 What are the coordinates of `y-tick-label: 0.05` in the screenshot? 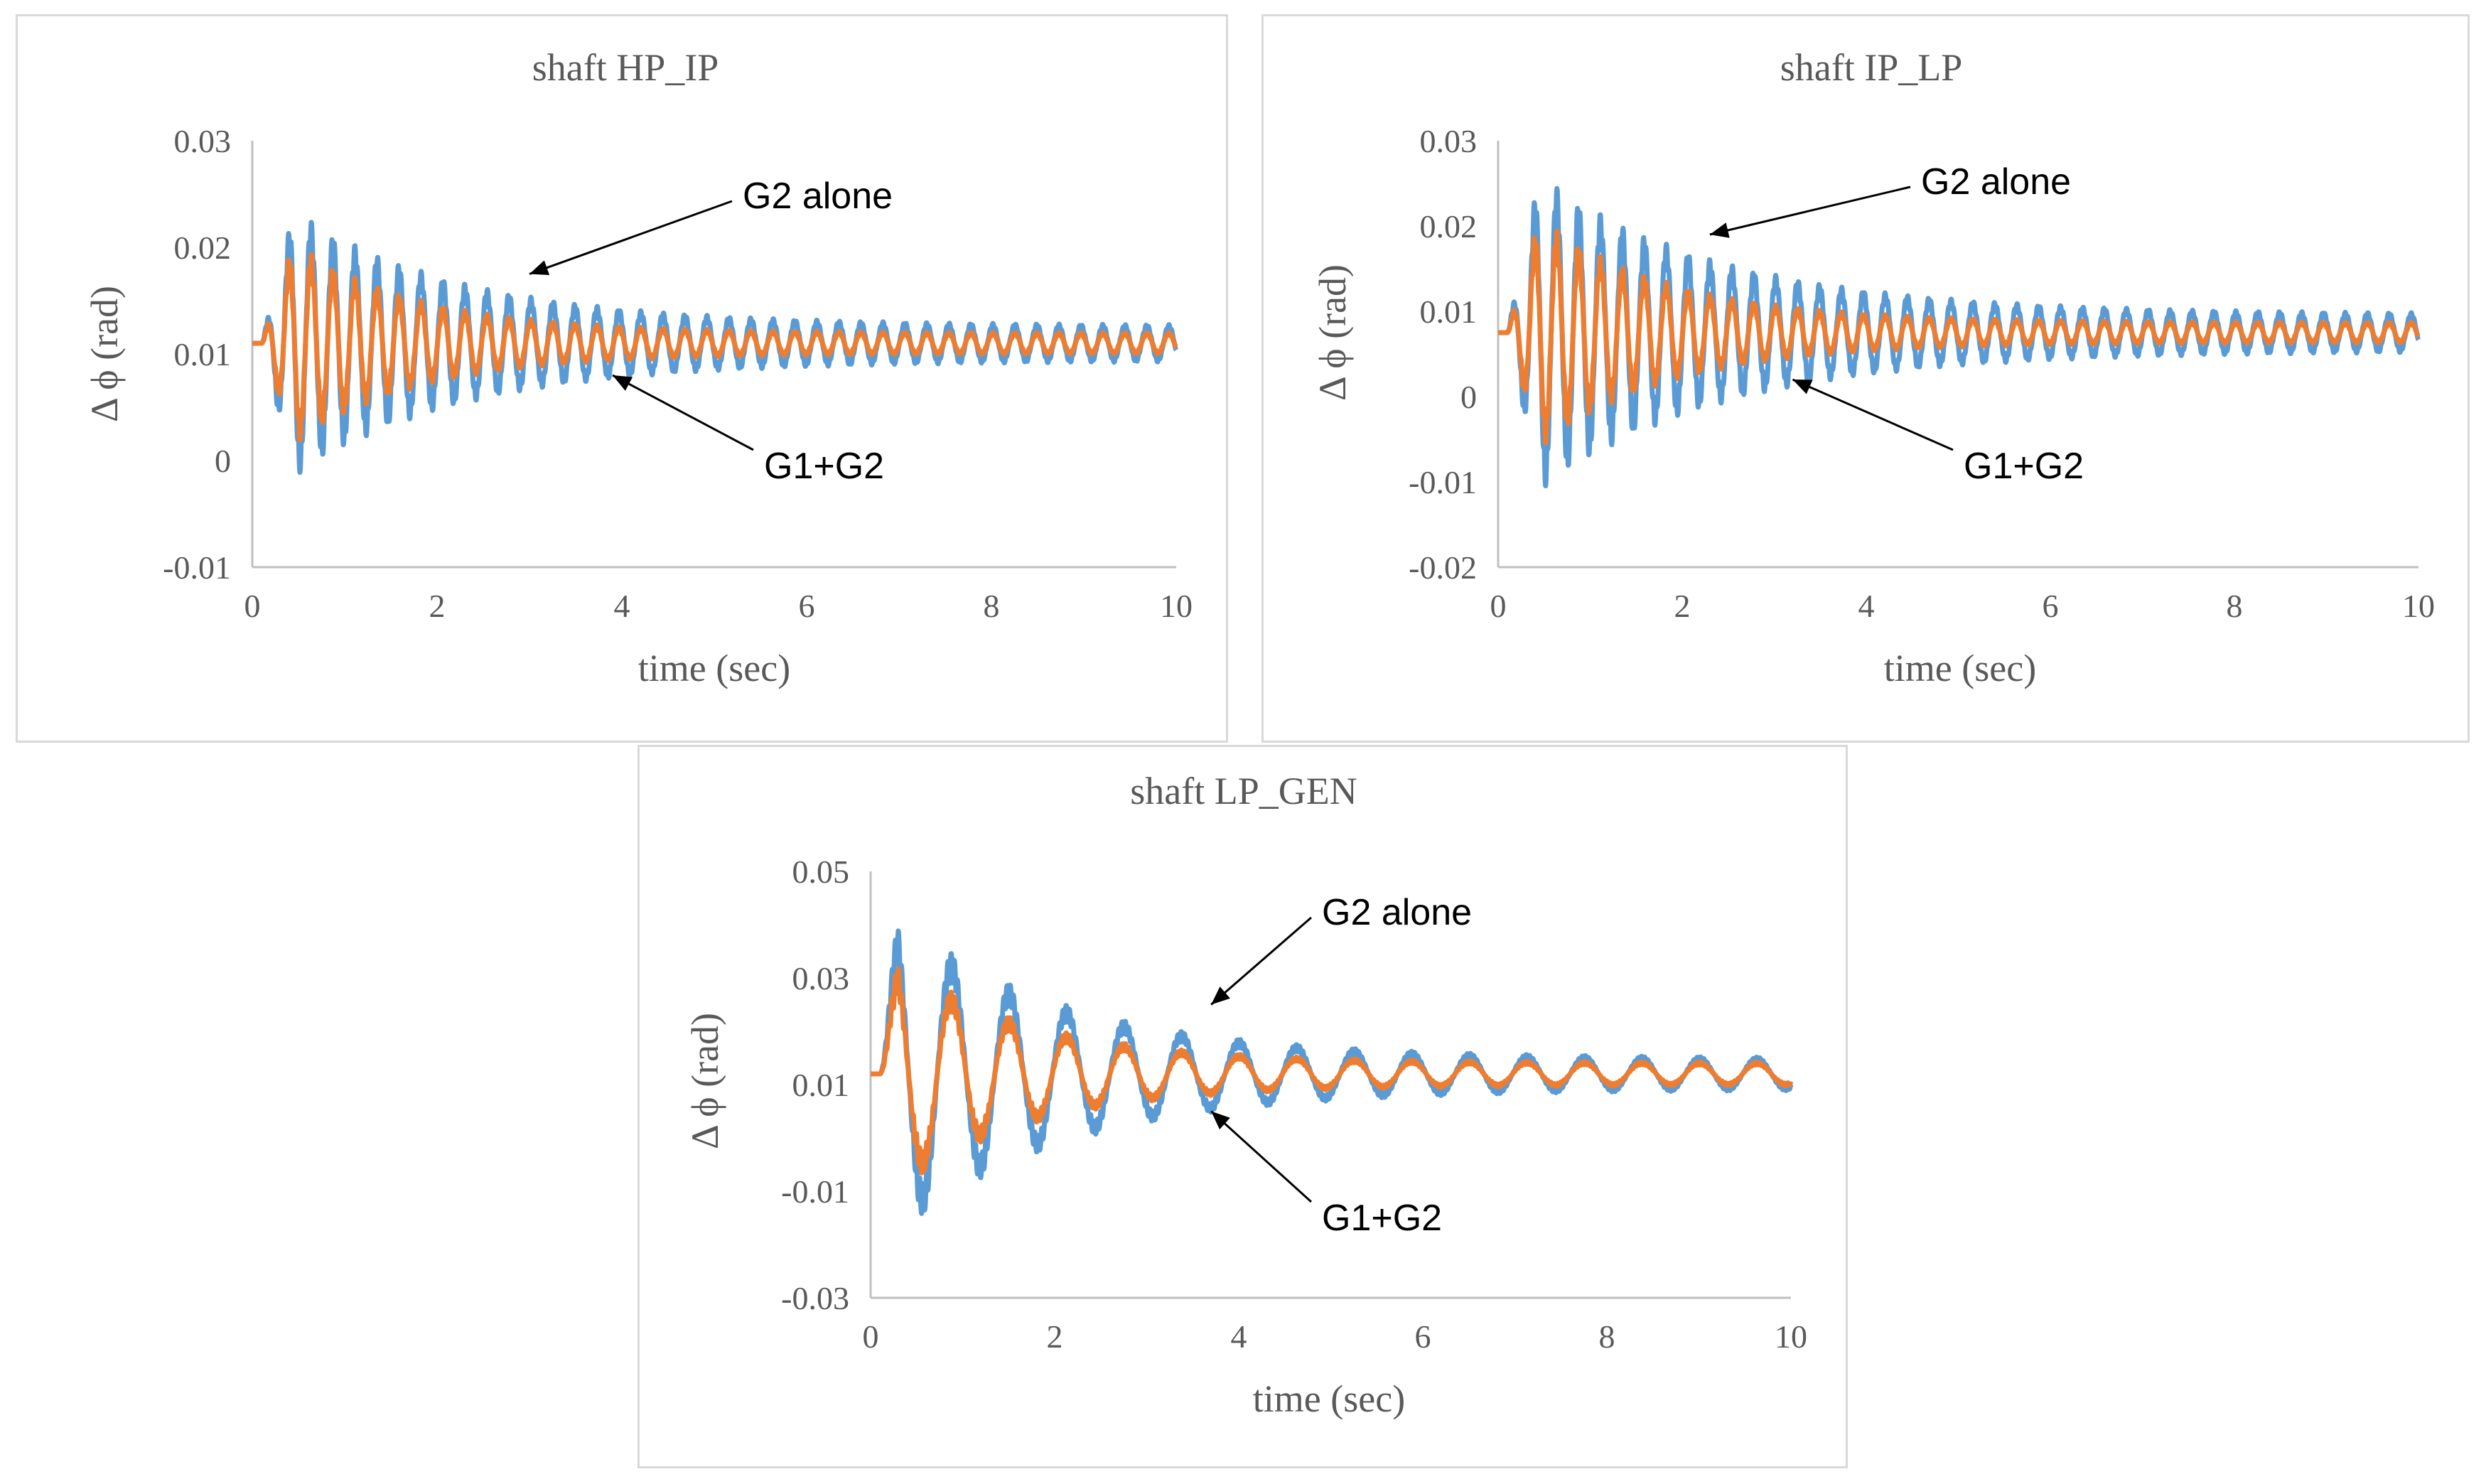 It's located at (821, 872).